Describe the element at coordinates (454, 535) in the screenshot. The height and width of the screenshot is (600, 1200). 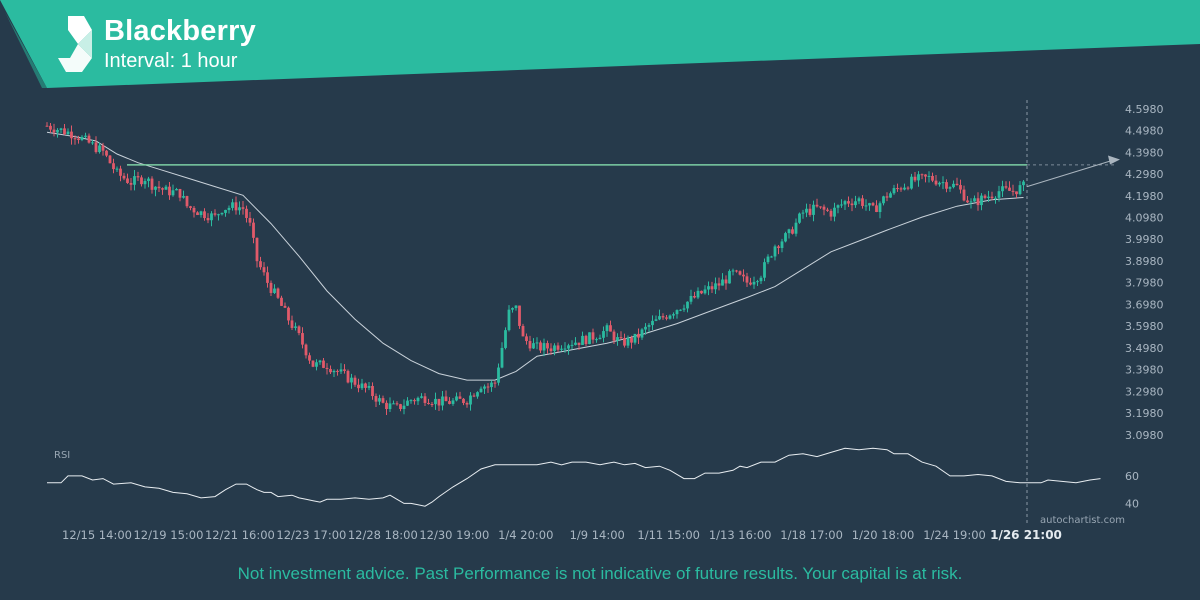
I see `x-tick-label: 12/30 19:00` at that location.